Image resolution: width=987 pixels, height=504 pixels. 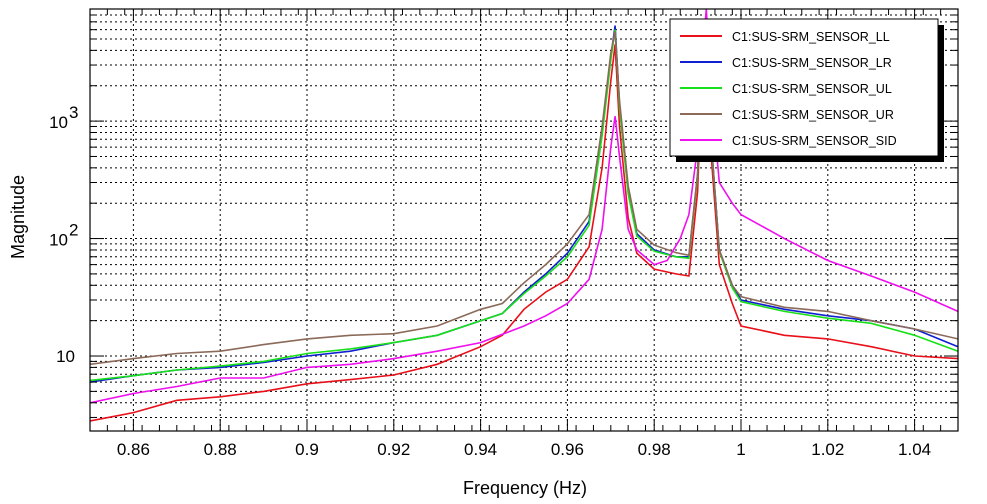 I want to click on x-tick-label: 1, so click(x=740, y=449).